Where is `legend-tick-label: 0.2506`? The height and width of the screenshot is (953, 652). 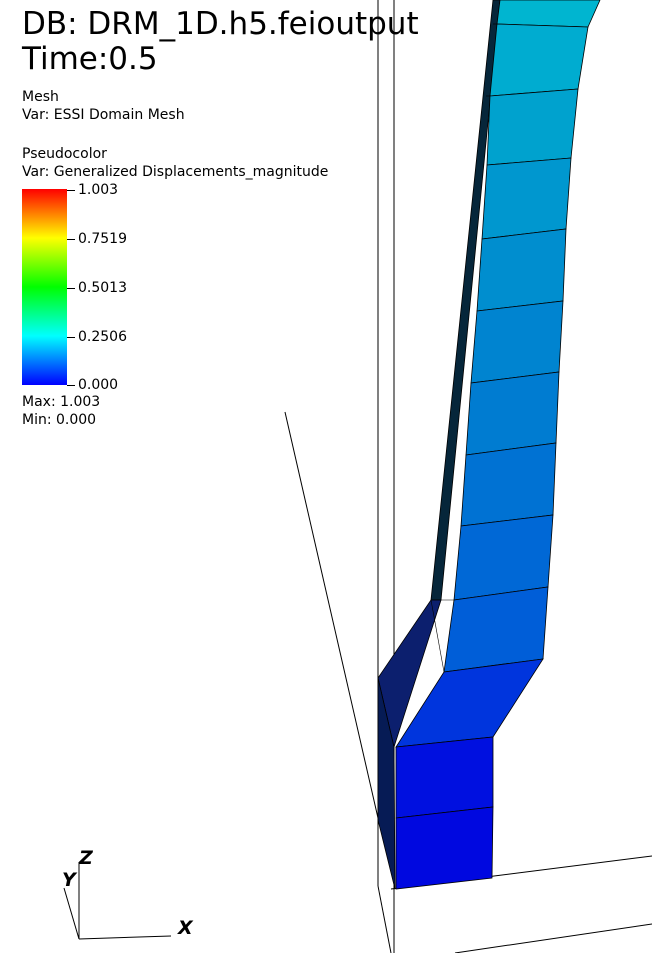 legend-tick-label: 0.2506 is located at coordinates (97, 337).